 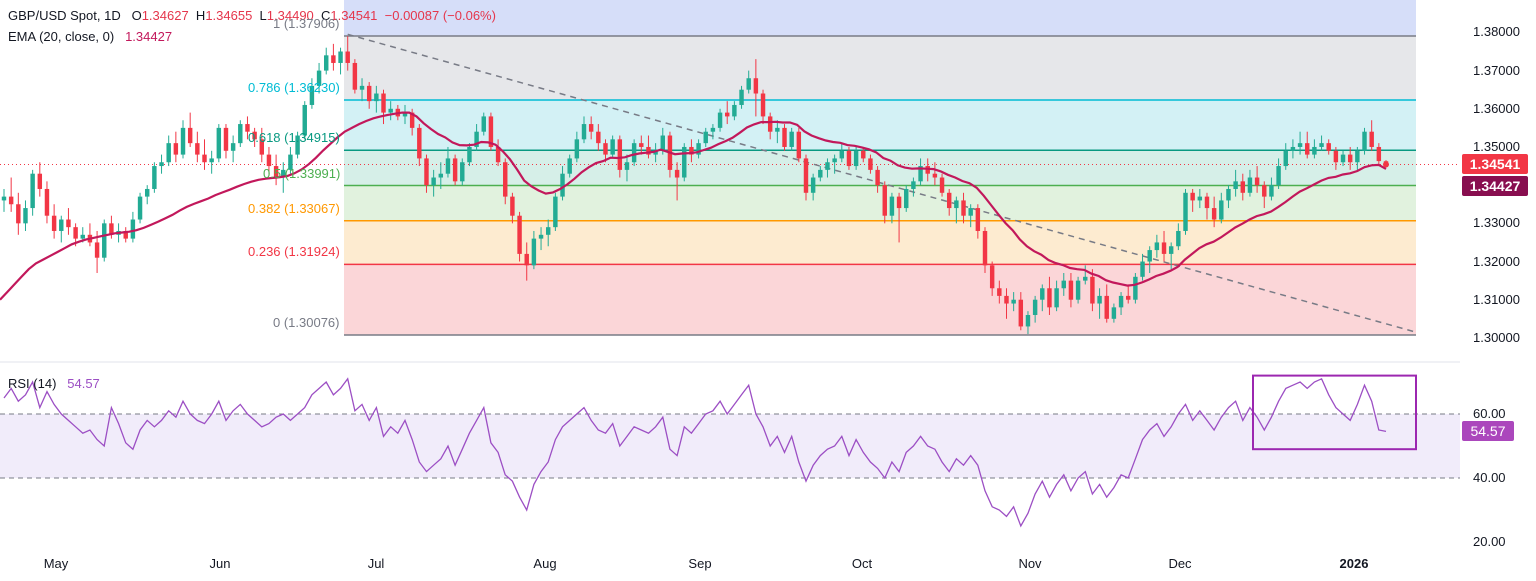 What do you see at coordinates (1180, 563) in the screenshot?
I see `month-label: Dec` at bounding box center [1180, 563].